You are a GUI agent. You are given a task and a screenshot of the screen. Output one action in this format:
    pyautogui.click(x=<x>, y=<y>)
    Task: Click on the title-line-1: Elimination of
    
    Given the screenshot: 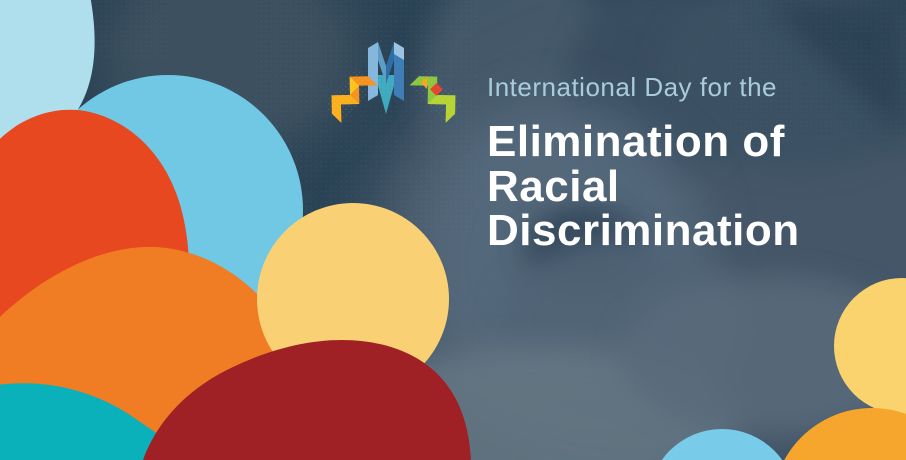 What is the action you would take?
    pyautogui.click(x=636, y=141)
    